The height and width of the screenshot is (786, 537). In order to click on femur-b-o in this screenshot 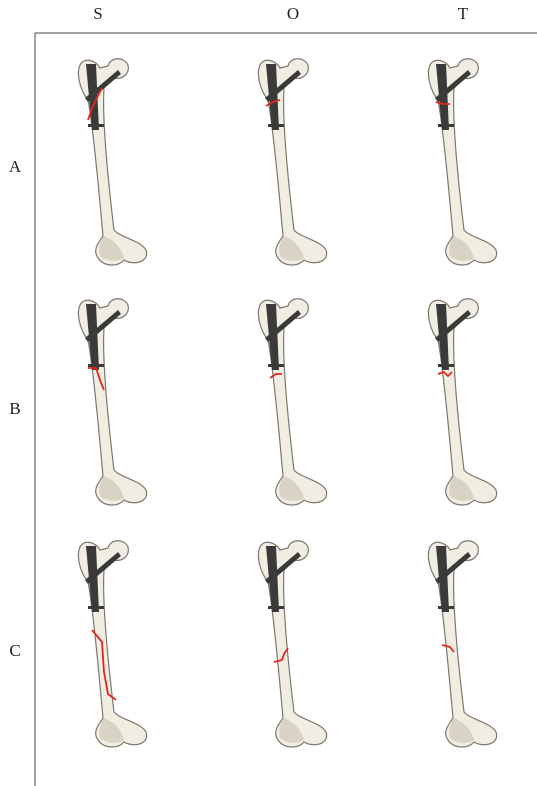, I will do `click(292, 402)`.